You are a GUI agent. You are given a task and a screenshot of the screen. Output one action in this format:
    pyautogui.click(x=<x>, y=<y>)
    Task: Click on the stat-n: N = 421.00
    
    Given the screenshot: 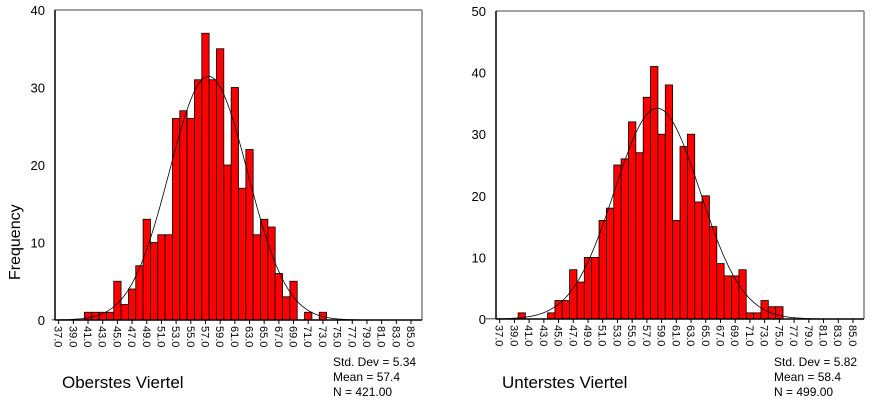 What is the action you would take?
    pyautogui.click(x=362, y=392)
    